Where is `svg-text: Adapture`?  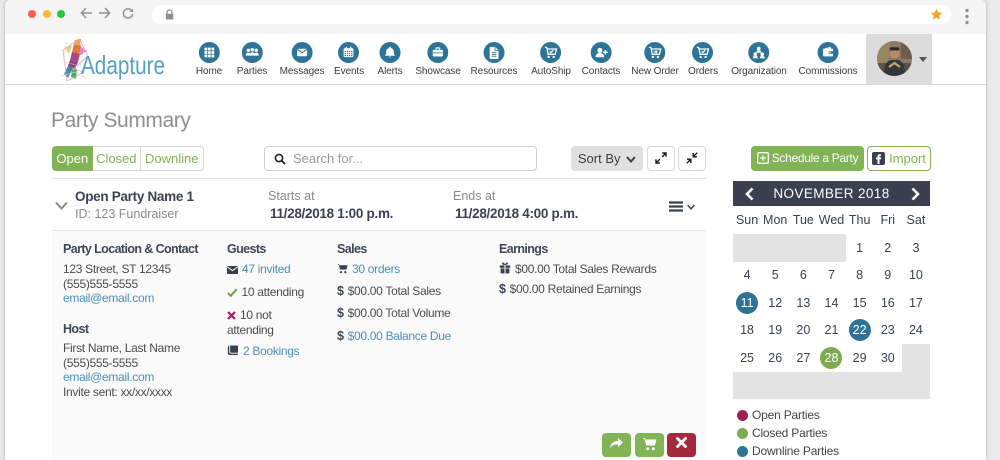 svg-text: Adapture is located at coordinates (123, 65).